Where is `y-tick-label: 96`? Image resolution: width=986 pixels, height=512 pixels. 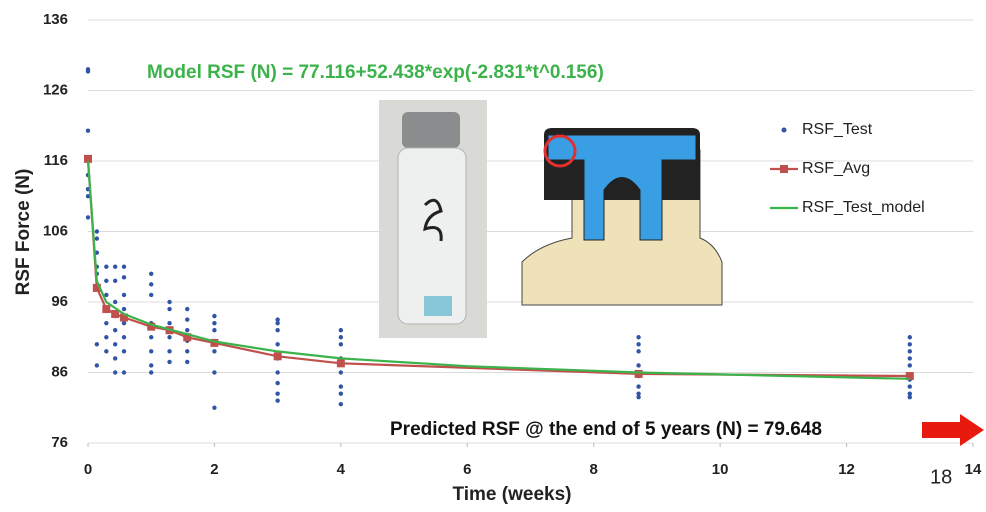
y-tick-label: 96 is located at coordinates (59, 301).